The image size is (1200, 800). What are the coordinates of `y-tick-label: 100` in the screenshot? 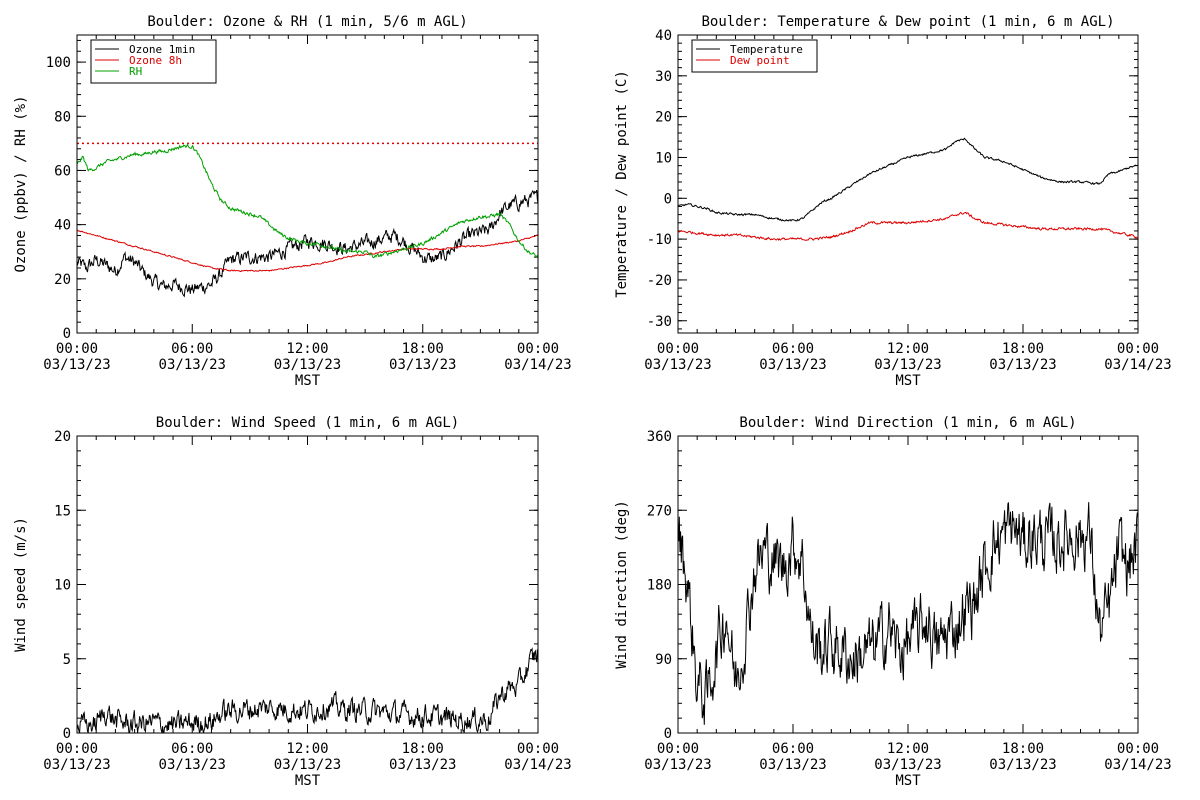 It's located at (58, 63).